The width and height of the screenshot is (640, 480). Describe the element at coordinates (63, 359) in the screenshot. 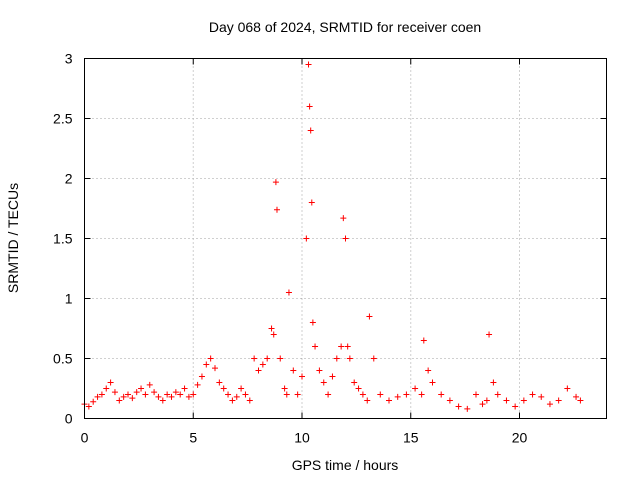

I see `y-tick-label: 0.5` at that location.